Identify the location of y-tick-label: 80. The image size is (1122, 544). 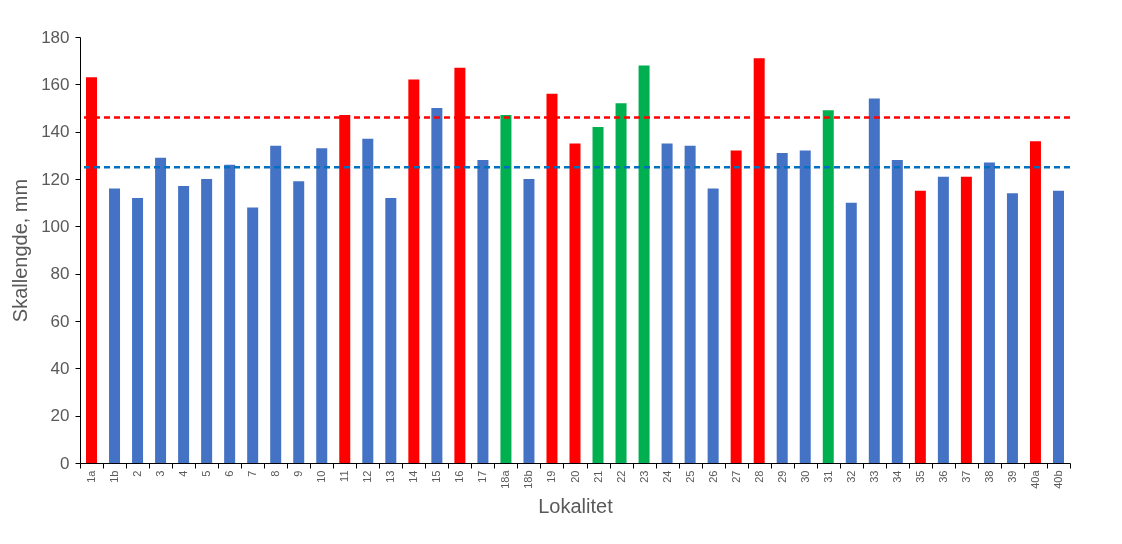
(60, 274).